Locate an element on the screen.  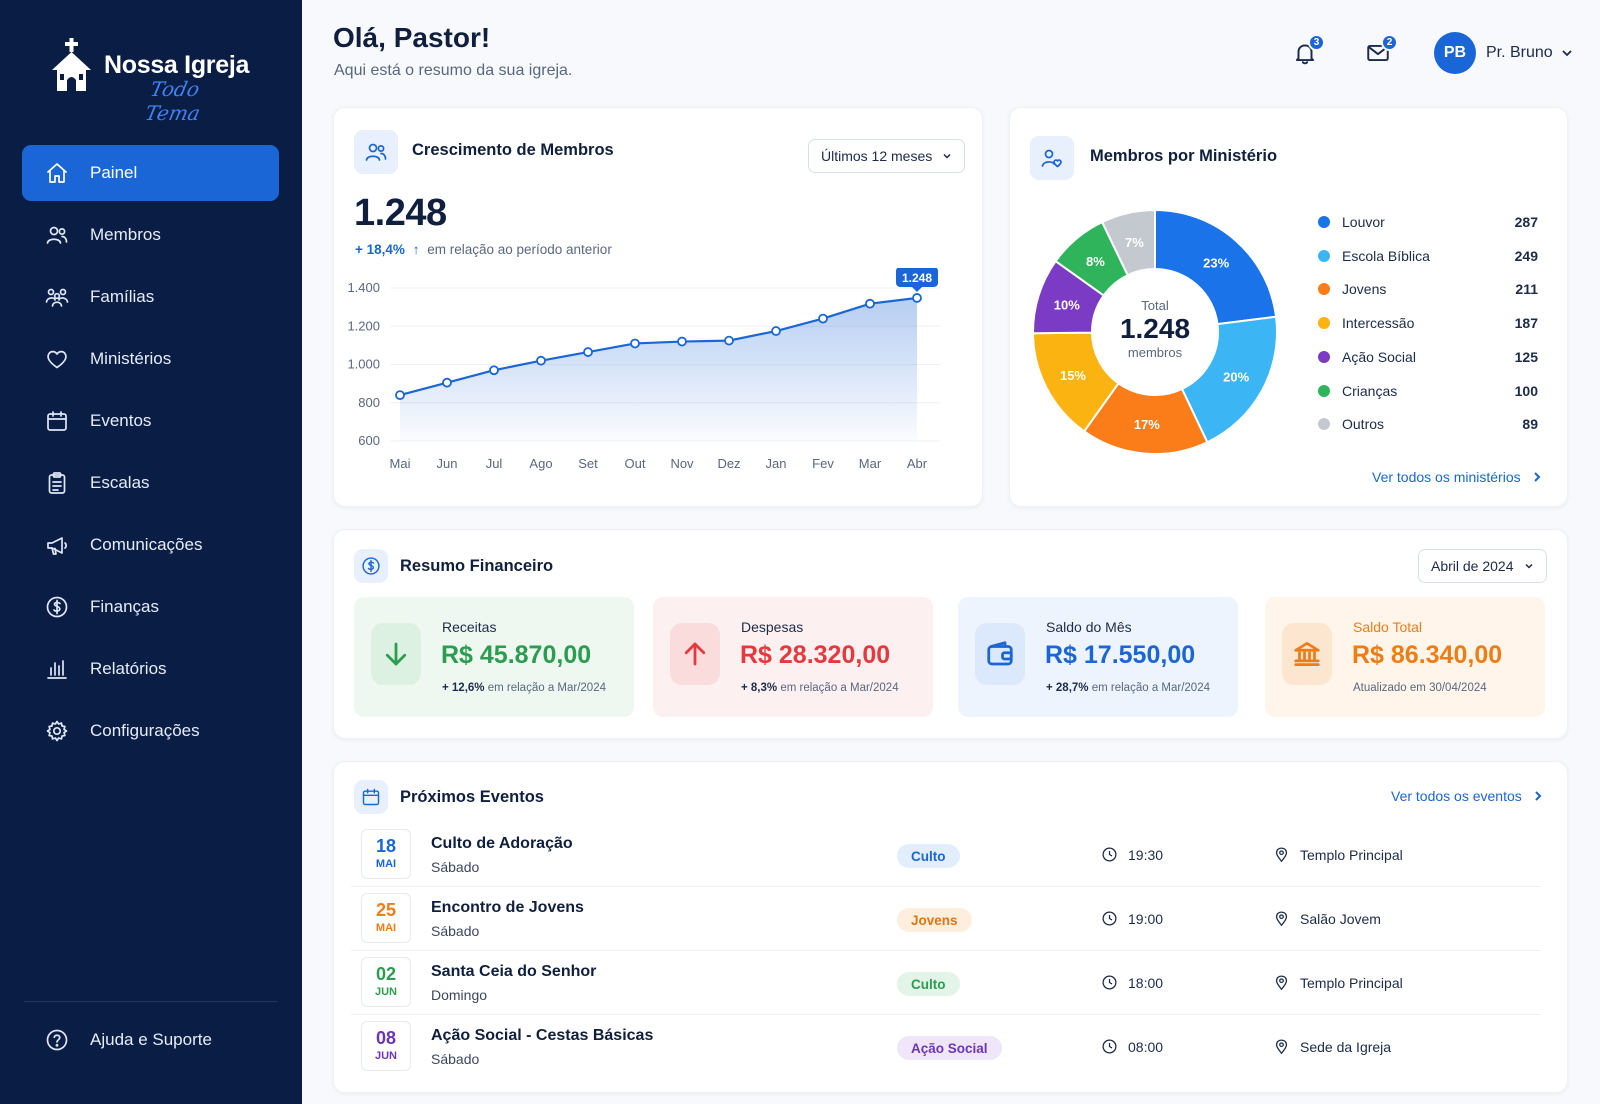
sidebar-item-configuracoes: Configurações is located at coordinates (150, 731).